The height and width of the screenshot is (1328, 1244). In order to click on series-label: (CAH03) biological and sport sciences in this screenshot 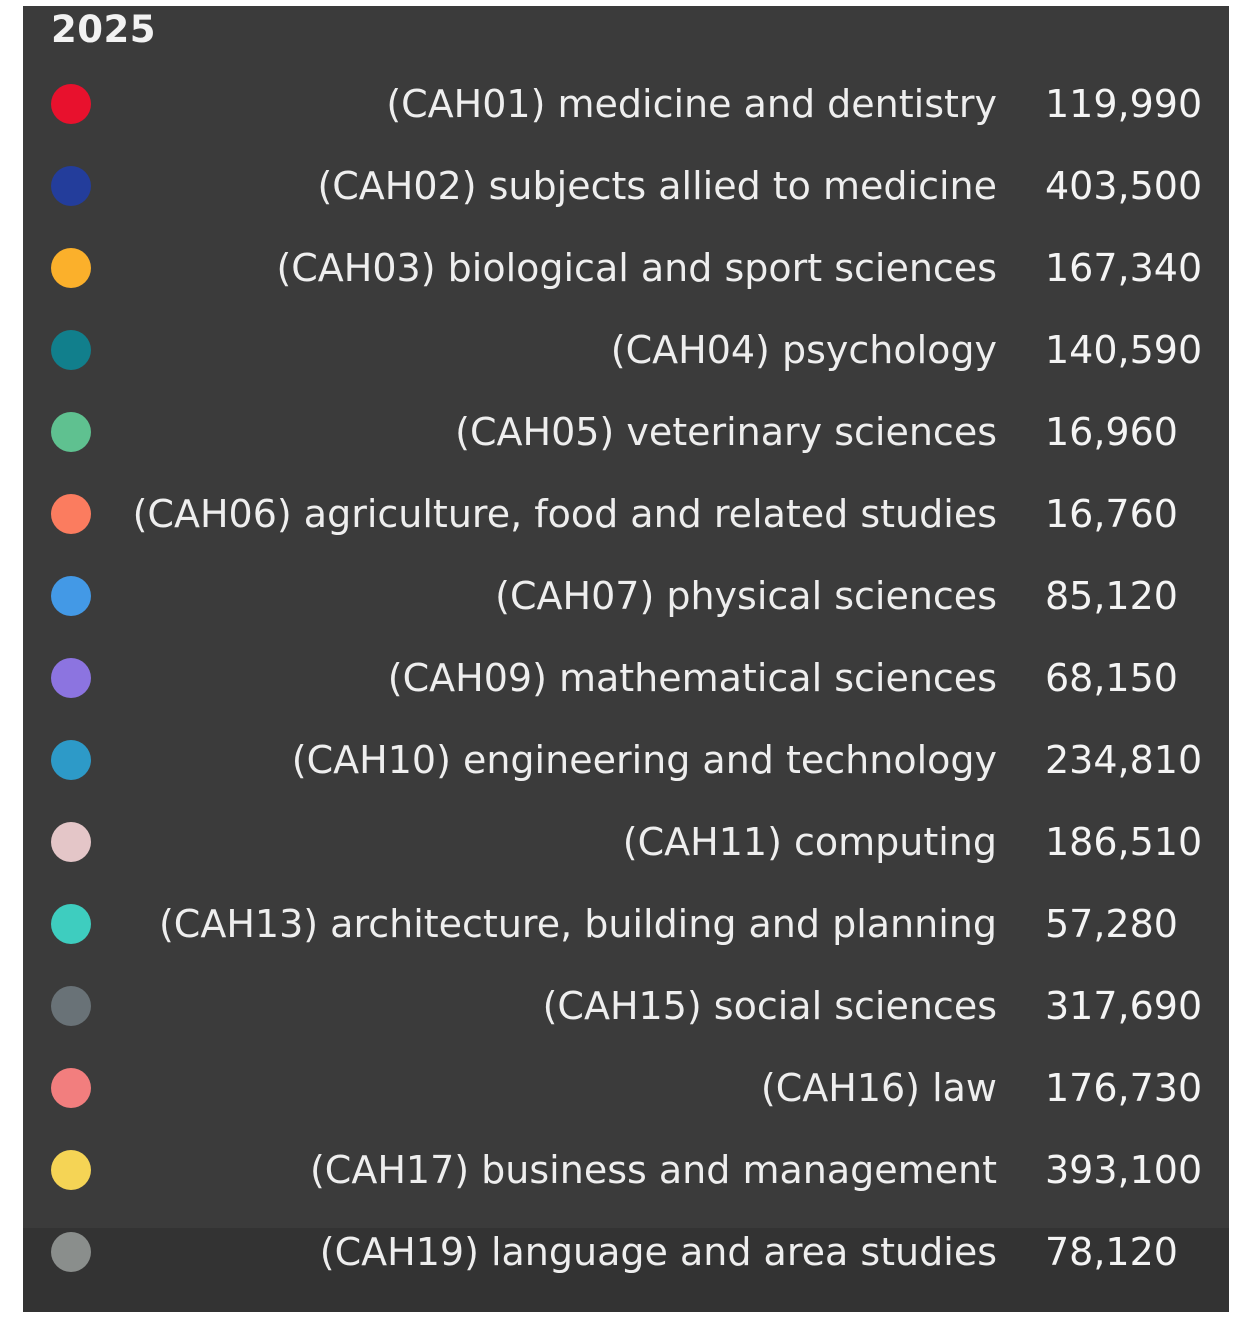, I will do `click(636, 268)`.